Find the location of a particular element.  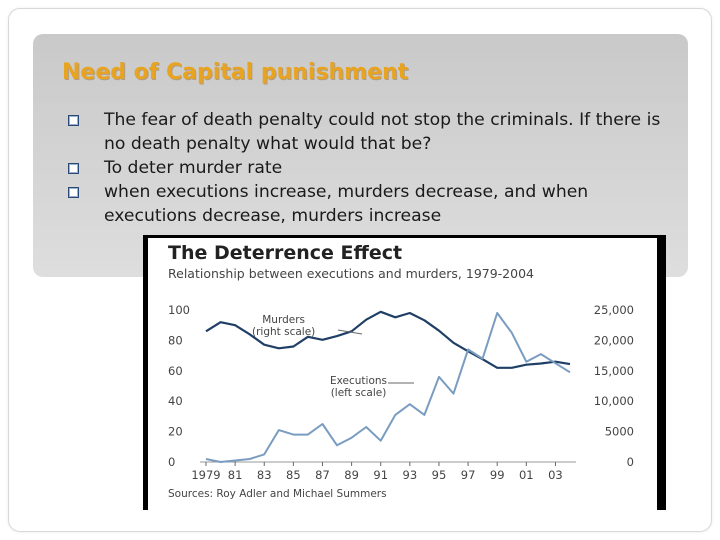

left-axis-tick-label: 40 is located at coordinates (175, 401).